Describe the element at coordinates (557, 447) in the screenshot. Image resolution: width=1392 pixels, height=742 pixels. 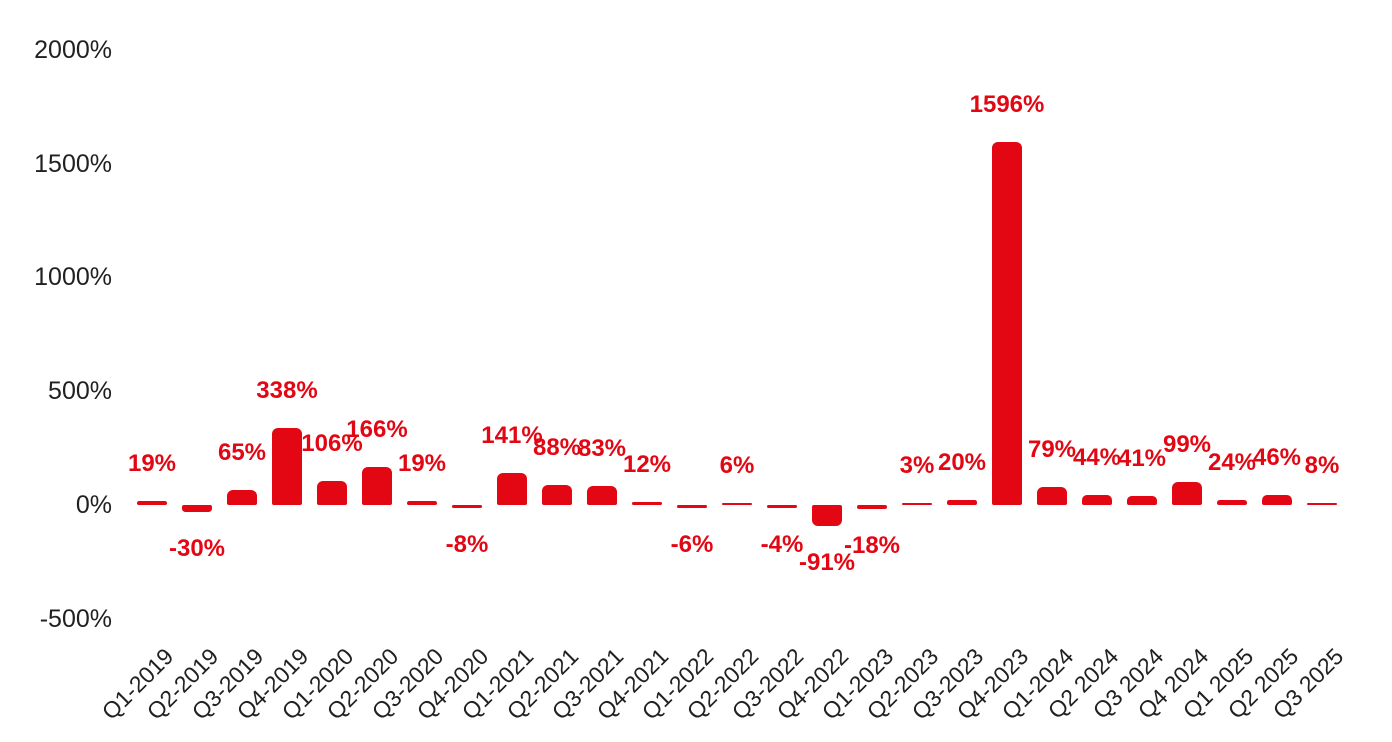
I see `bar-value-label: 88%` at that location.